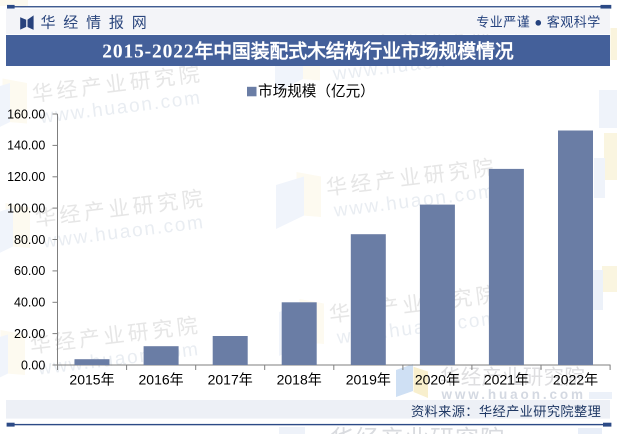 The image size is (617, 434). I want to click on svg-text: 市场规模（亿元）, so click(316, 91).